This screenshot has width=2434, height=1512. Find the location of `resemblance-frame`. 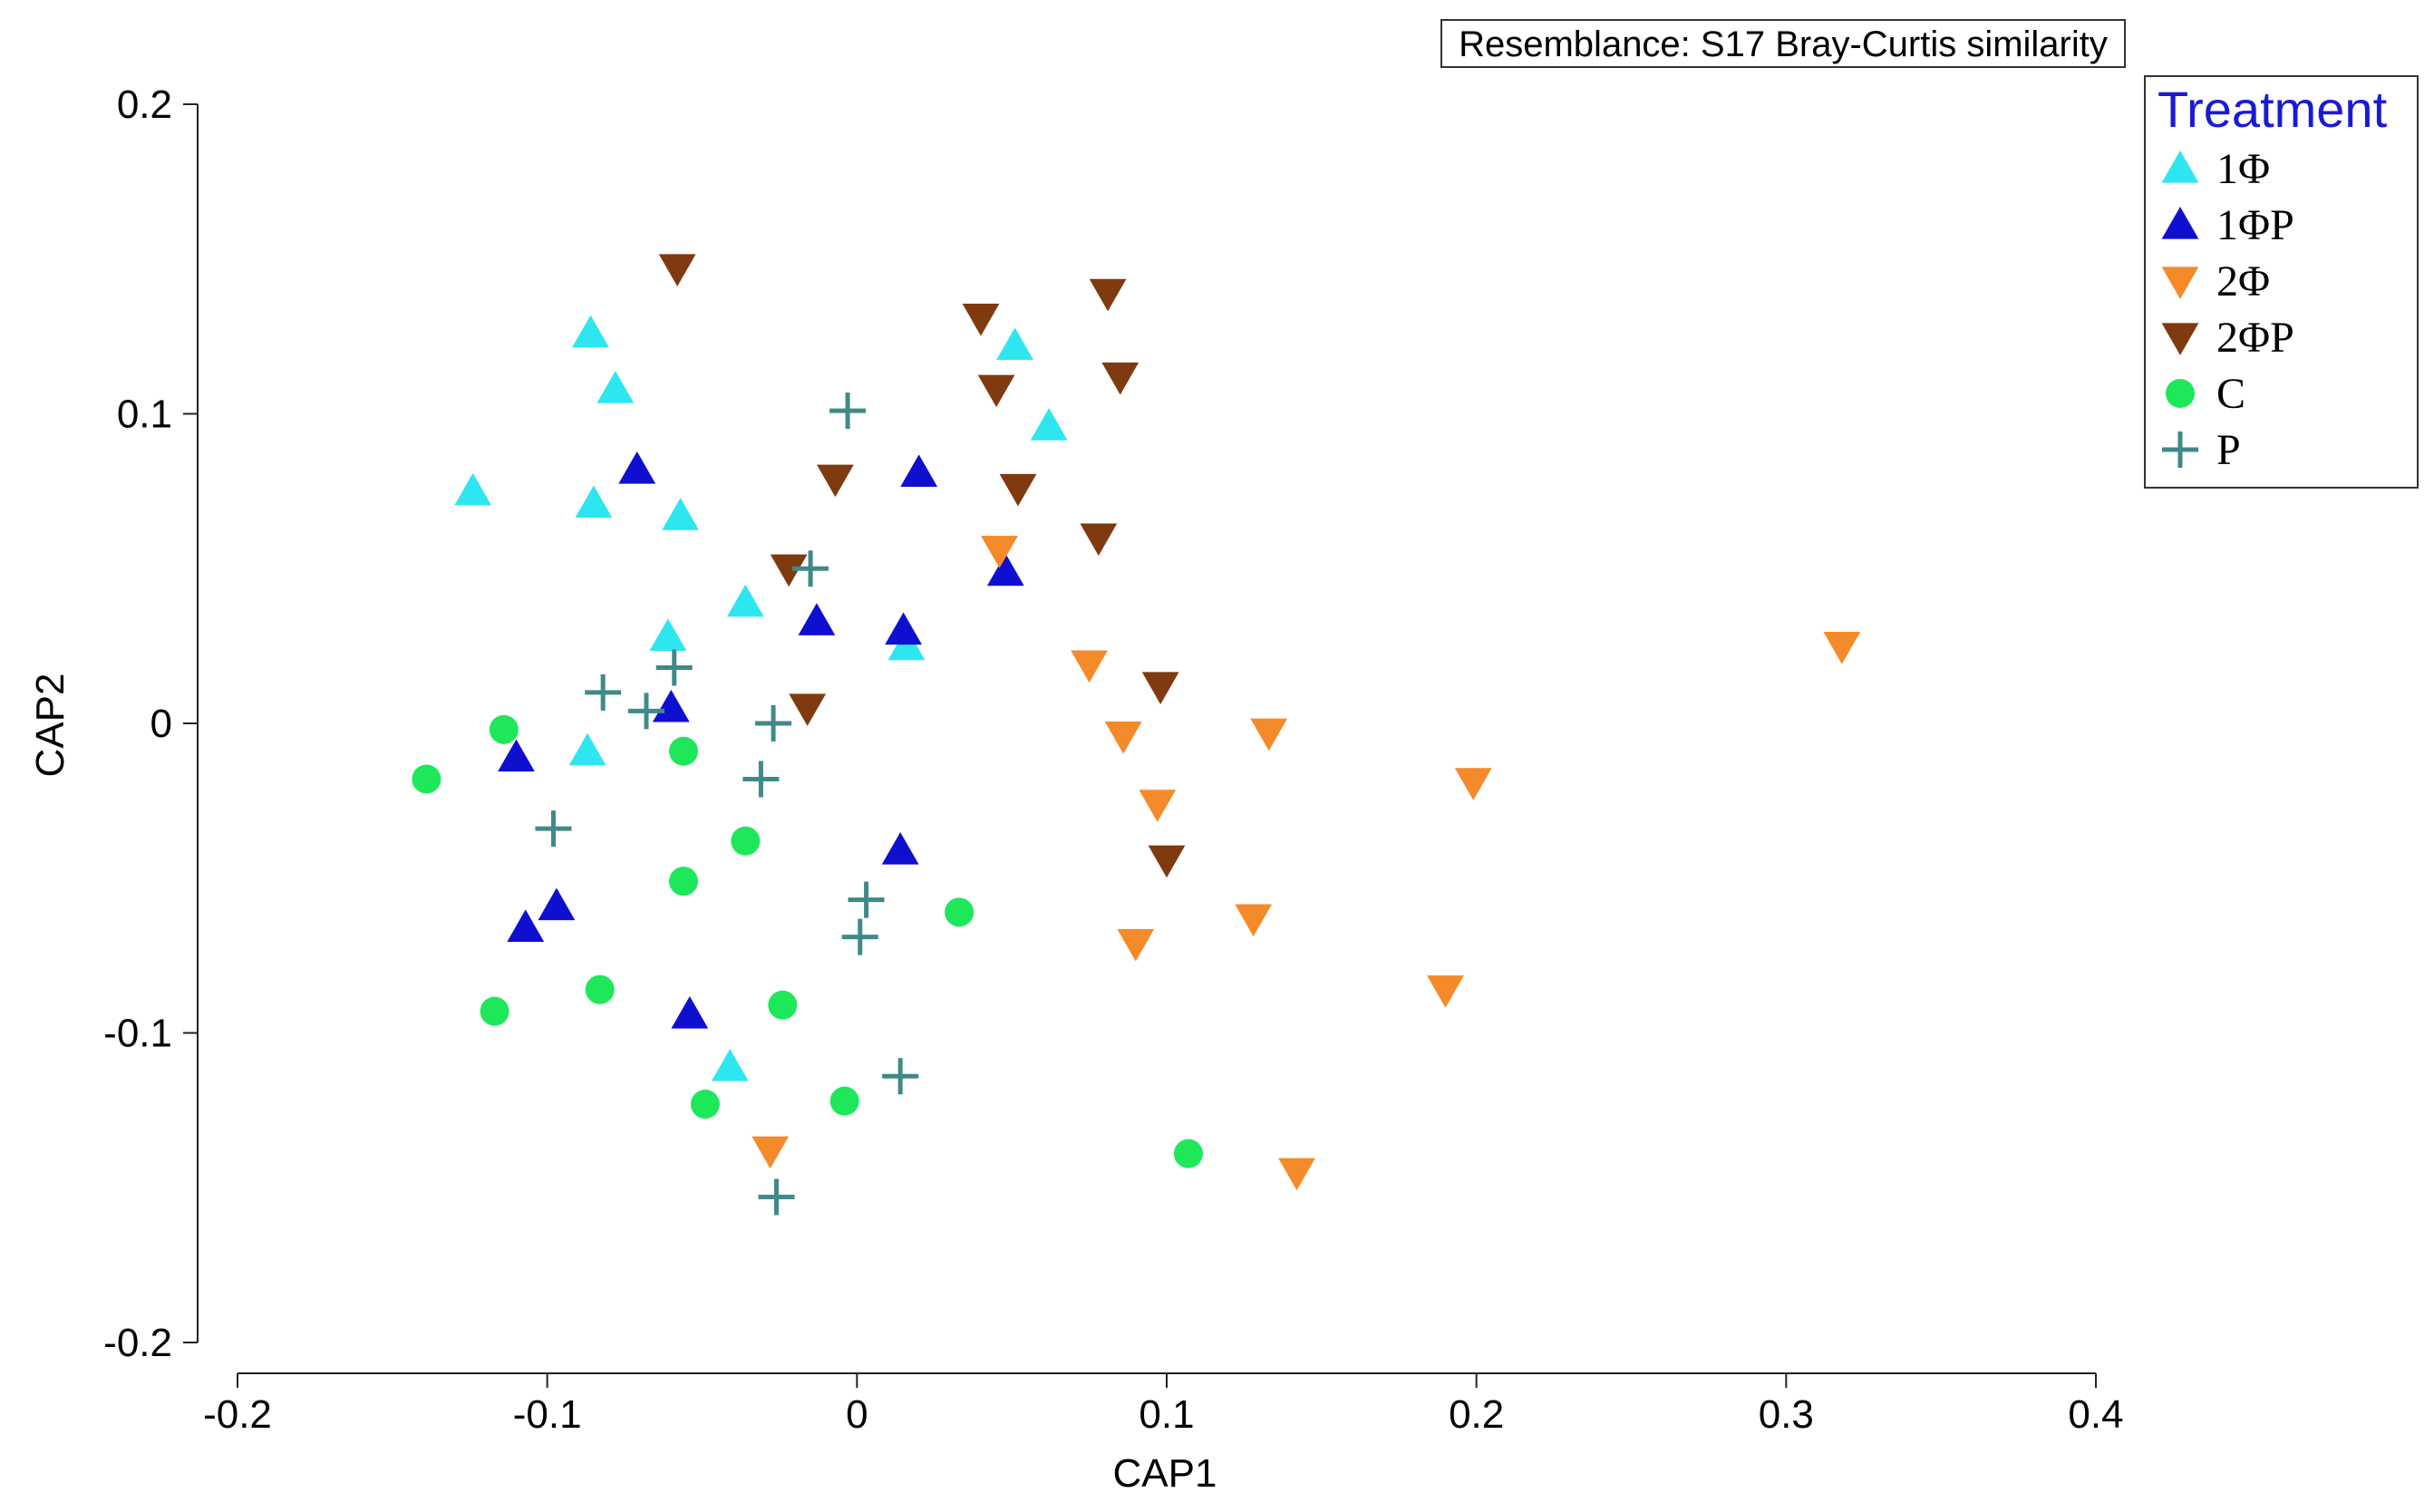

resemblance-frame is located at coordinates (1783, 44).